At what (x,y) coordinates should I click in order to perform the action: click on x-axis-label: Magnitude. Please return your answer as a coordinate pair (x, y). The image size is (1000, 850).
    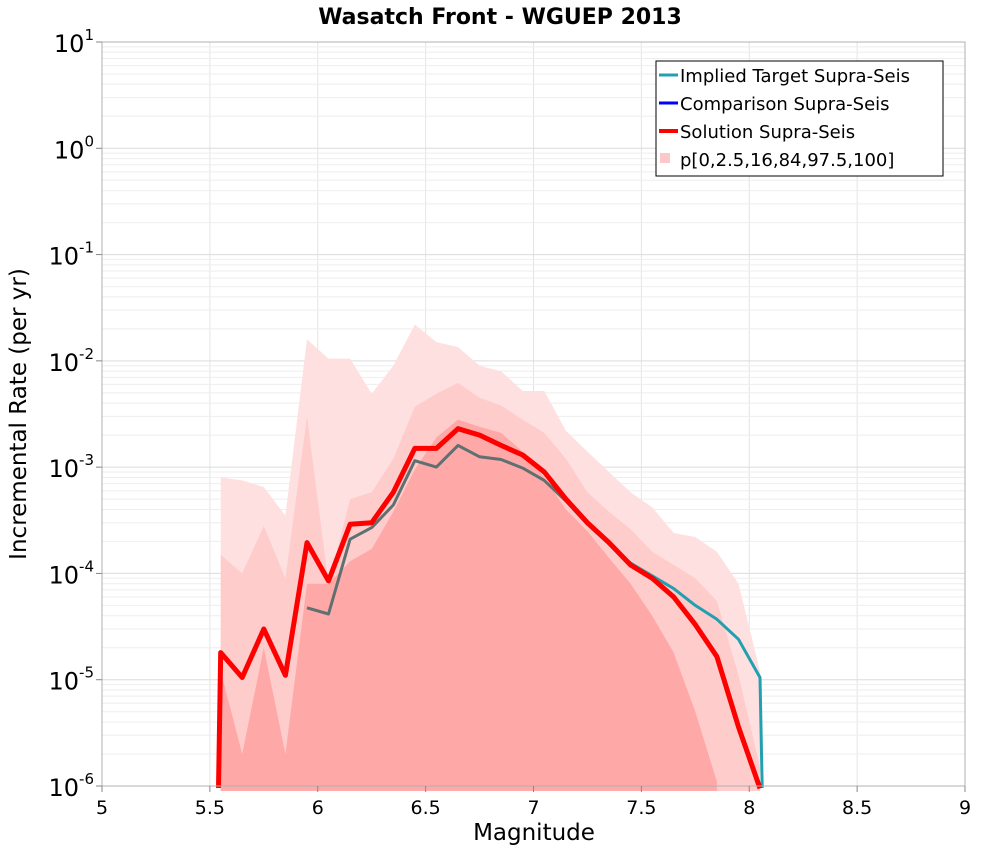
    Looking at the image, I should click on (534, 833).